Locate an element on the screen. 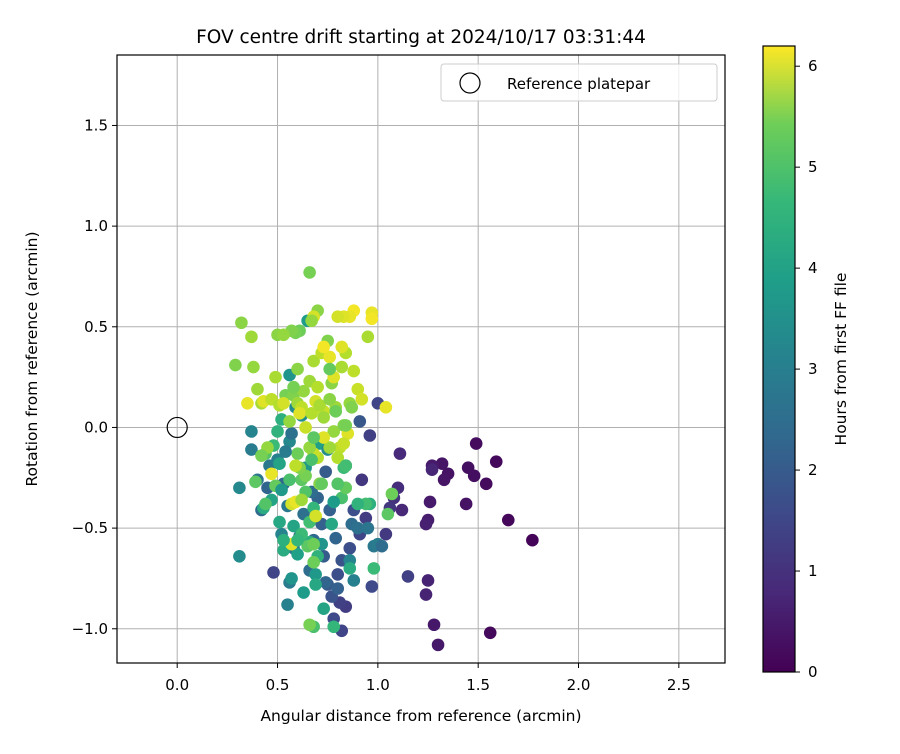 The width and height of the screenshot is (900, 754). colorbar: 0 1 2 3 4 5 6 Hours from first FF file is located at coordinates (806, 363).